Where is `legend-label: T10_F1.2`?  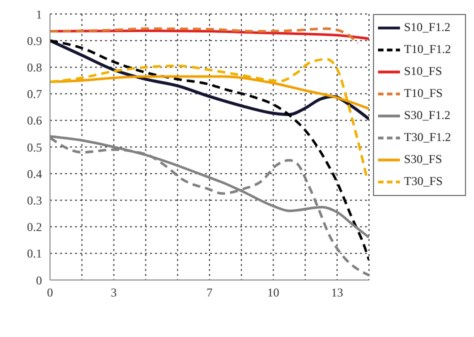 legend-label: T10_F1.2 is located at coordinates (427, 49).